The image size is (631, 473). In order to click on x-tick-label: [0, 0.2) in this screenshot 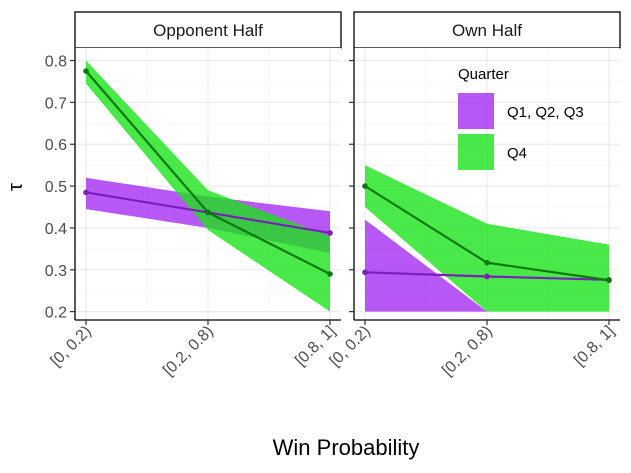, I will do `click(71, 346)`.